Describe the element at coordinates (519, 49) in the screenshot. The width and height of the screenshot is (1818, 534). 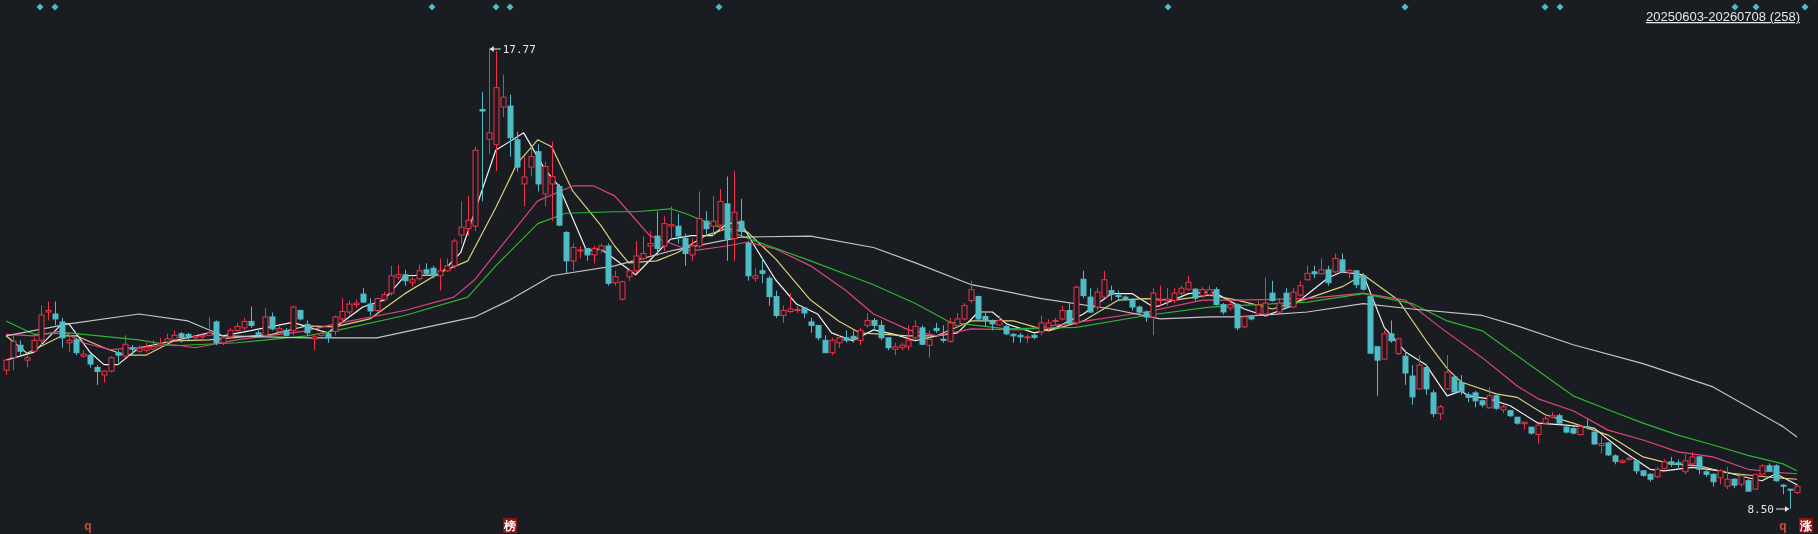
I see `annotation: 17.77` at that location.